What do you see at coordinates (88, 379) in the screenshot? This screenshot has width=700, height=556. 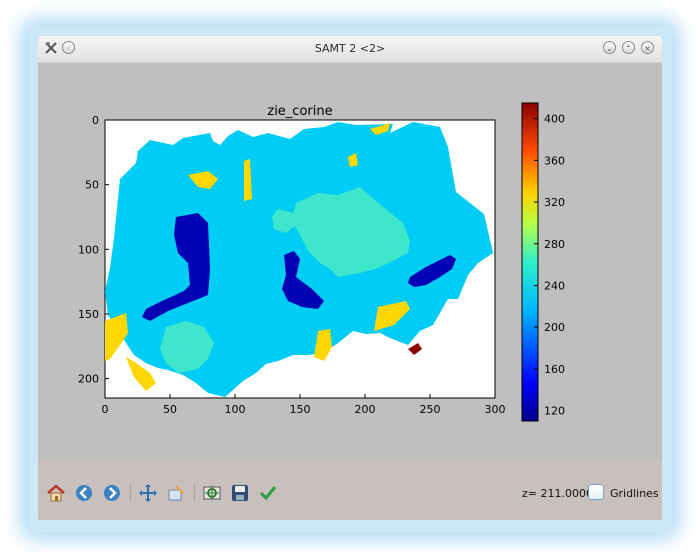 I see `y-tick-label: 200` at bounding box center [88, 379].